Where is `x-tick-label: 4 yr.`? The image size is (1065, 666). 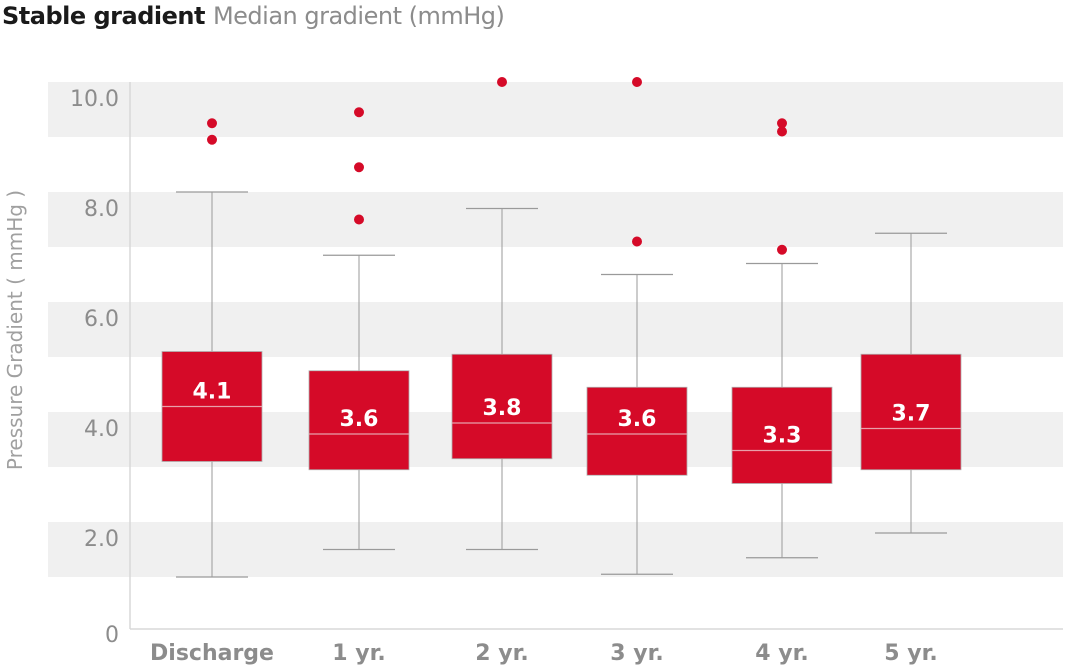
x-tick-label: 4 yr. is located at coordinates (781, 653).